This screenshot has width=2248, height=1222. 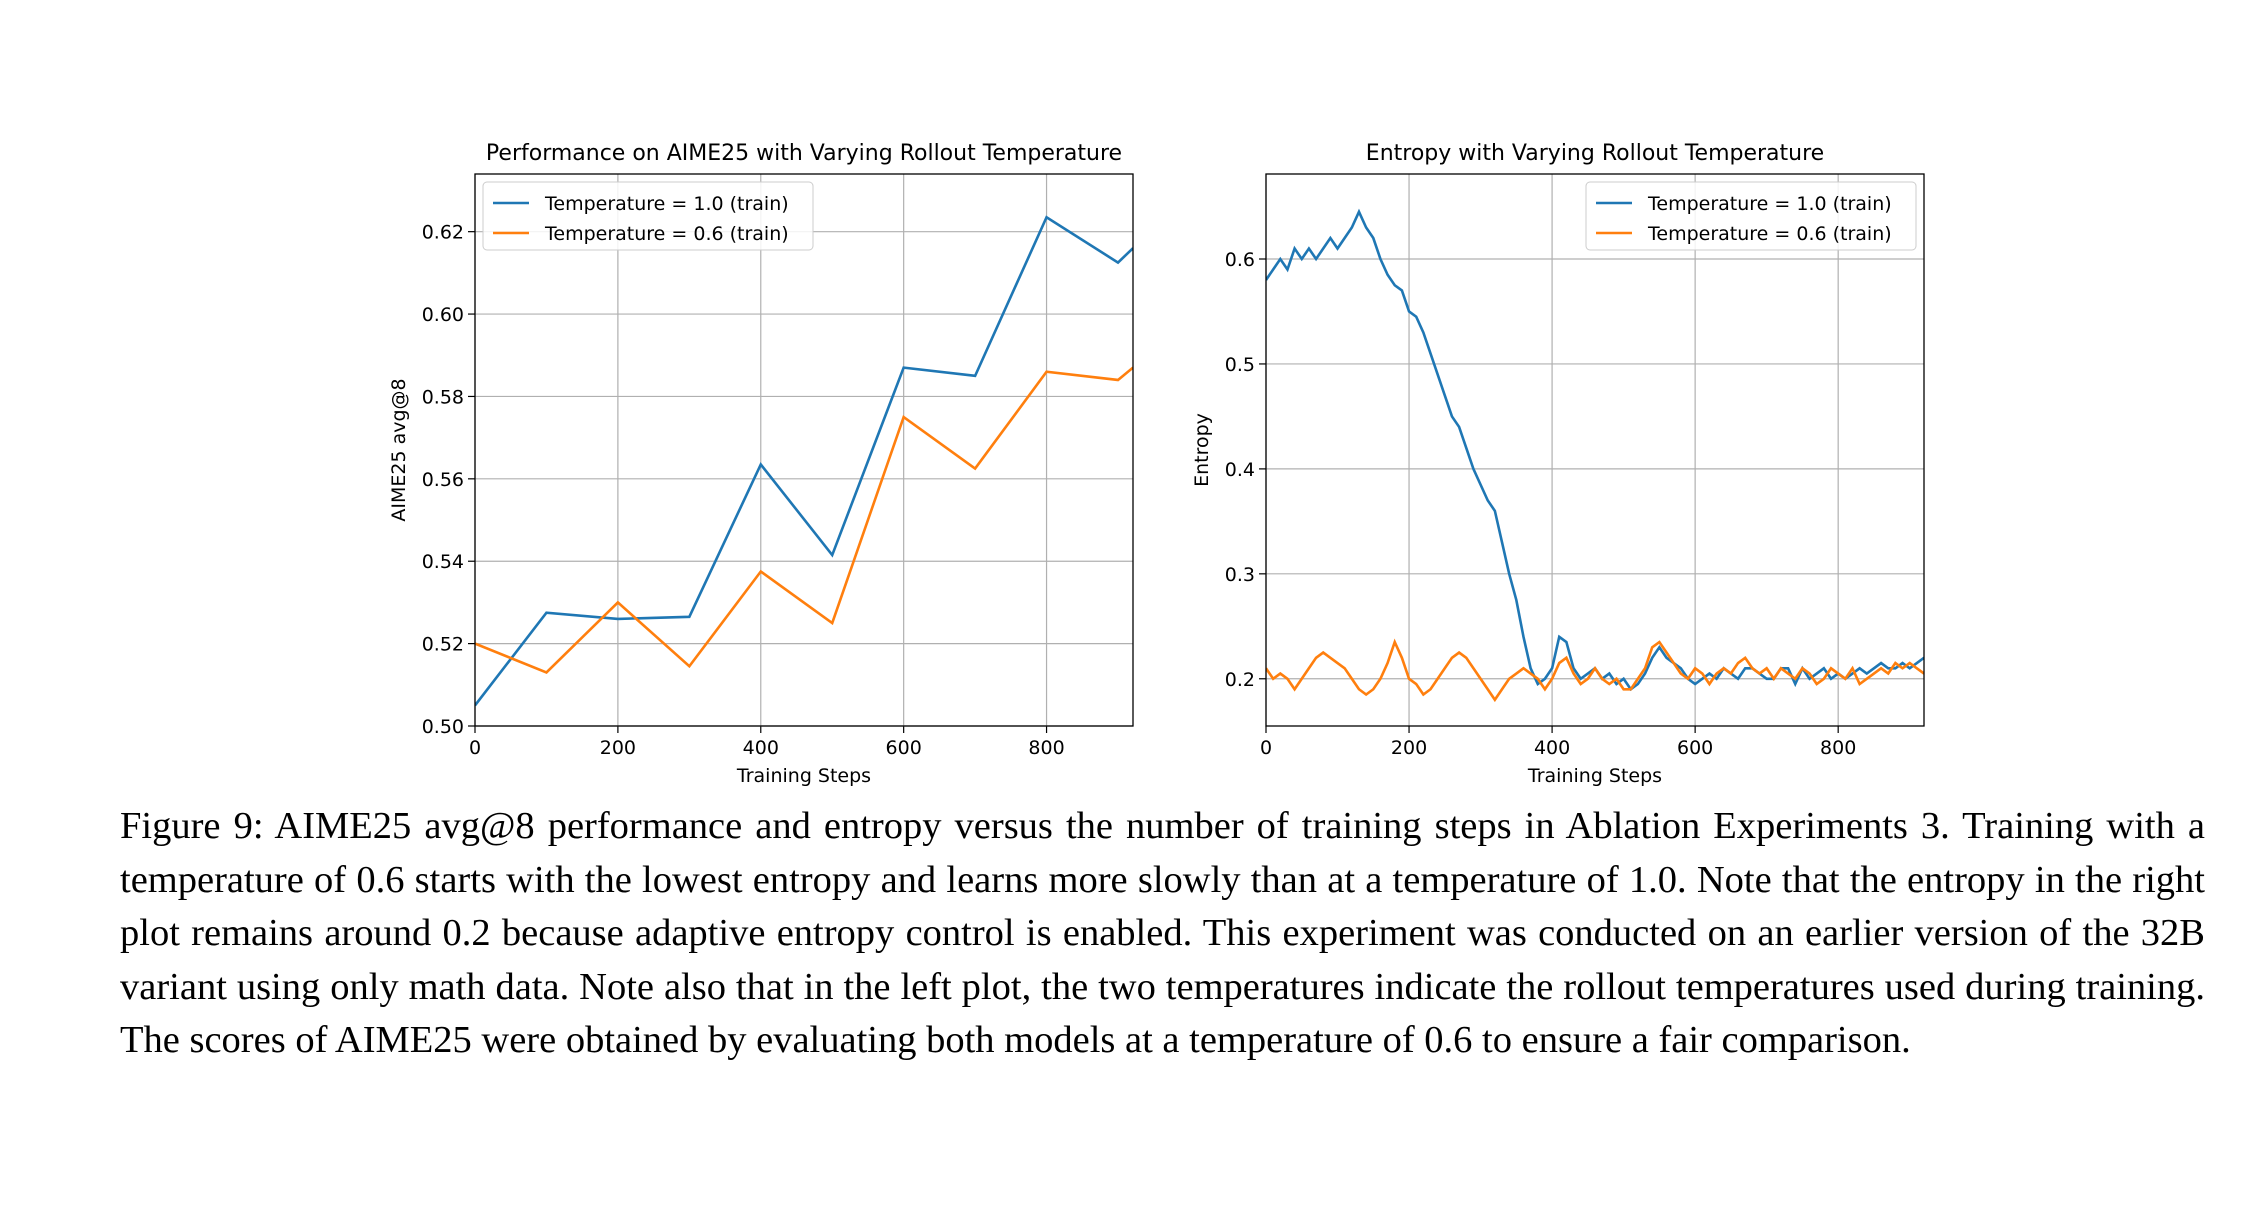 I want to click on y-axis-label: Entropy, so click(x=1202, y=450).